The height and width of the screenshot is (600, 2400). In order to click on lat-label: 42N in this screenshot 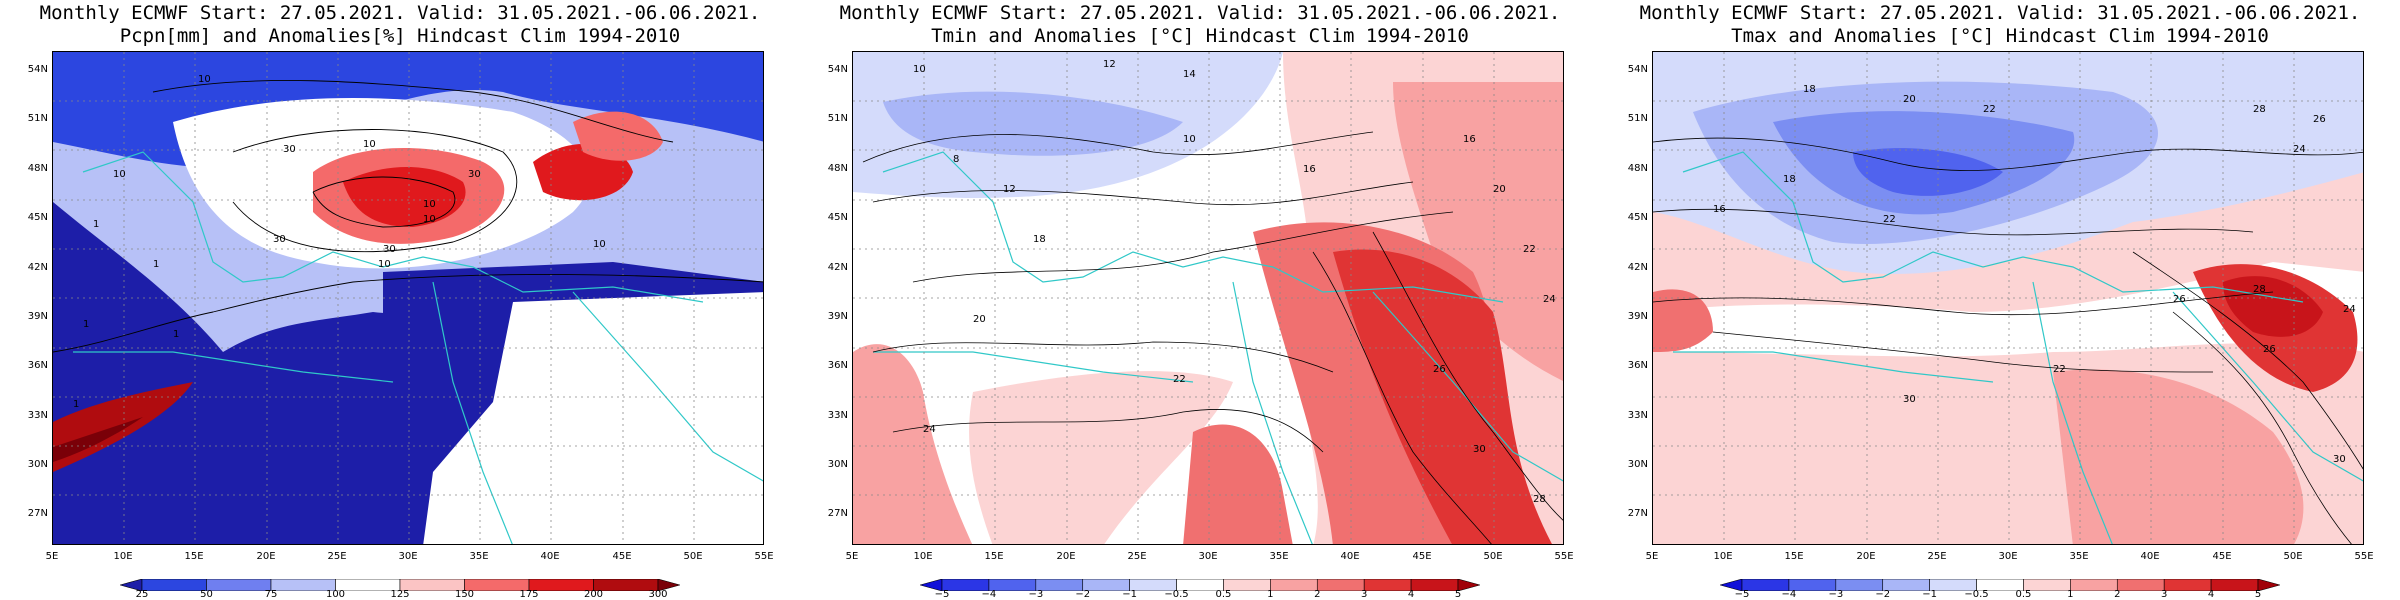, I will do `click(1637, 267)`.